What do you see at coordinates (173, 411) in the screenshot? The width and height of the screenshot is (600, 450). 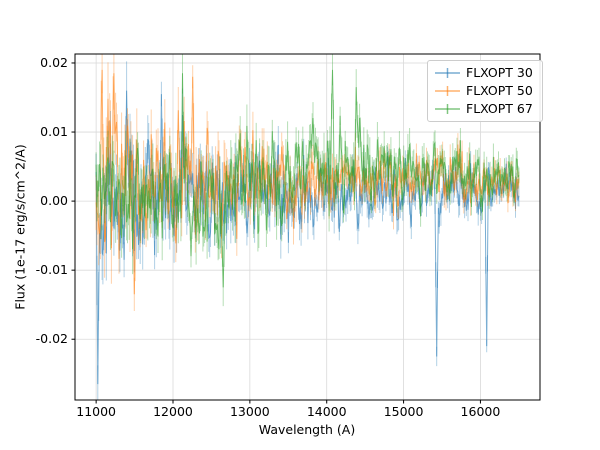 I see `x-tick-label: 12000` at bounding box center [173, 411].